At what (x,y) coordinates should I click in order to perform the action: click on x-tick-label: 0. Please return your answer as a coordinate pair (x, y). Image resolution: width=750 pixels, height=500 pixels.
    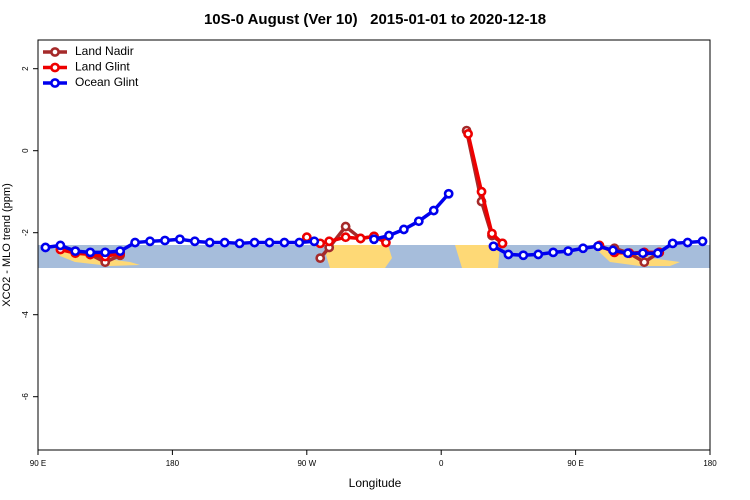
    Looking at the image, I should click on (441, 463).